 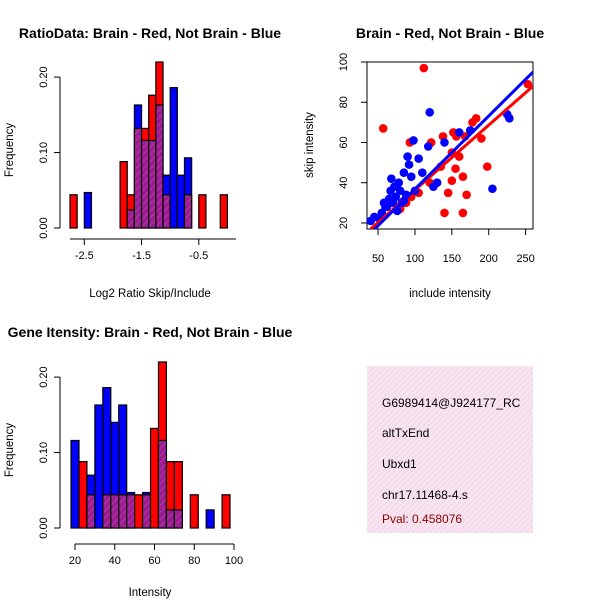 What do you see at coordinates (525, 259) in the screenshot?
I see `x-tick-label: 250` at bounding box center [525, 259].